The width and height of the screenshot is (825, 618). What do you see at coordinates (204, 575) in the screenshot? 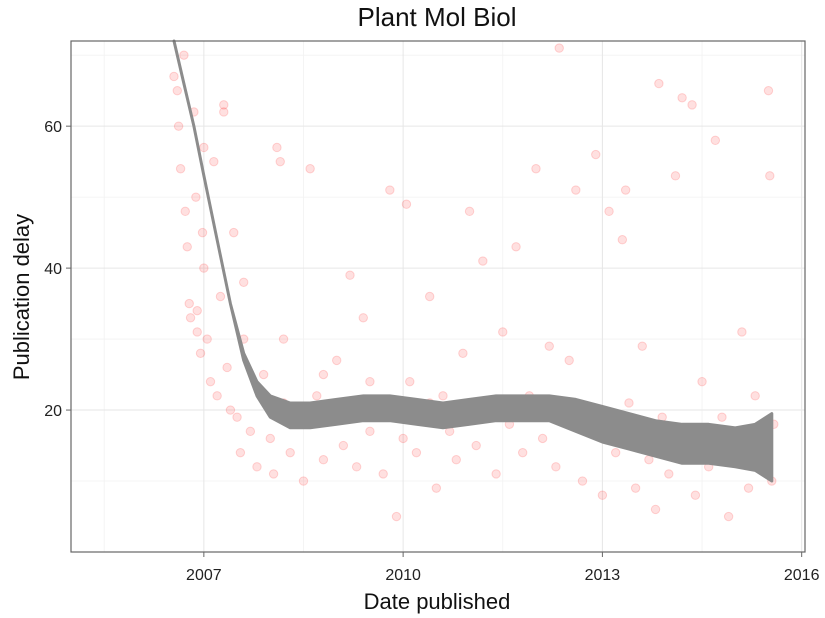
I see `x-tick-label: 2007` at bounding box center [204, 575].